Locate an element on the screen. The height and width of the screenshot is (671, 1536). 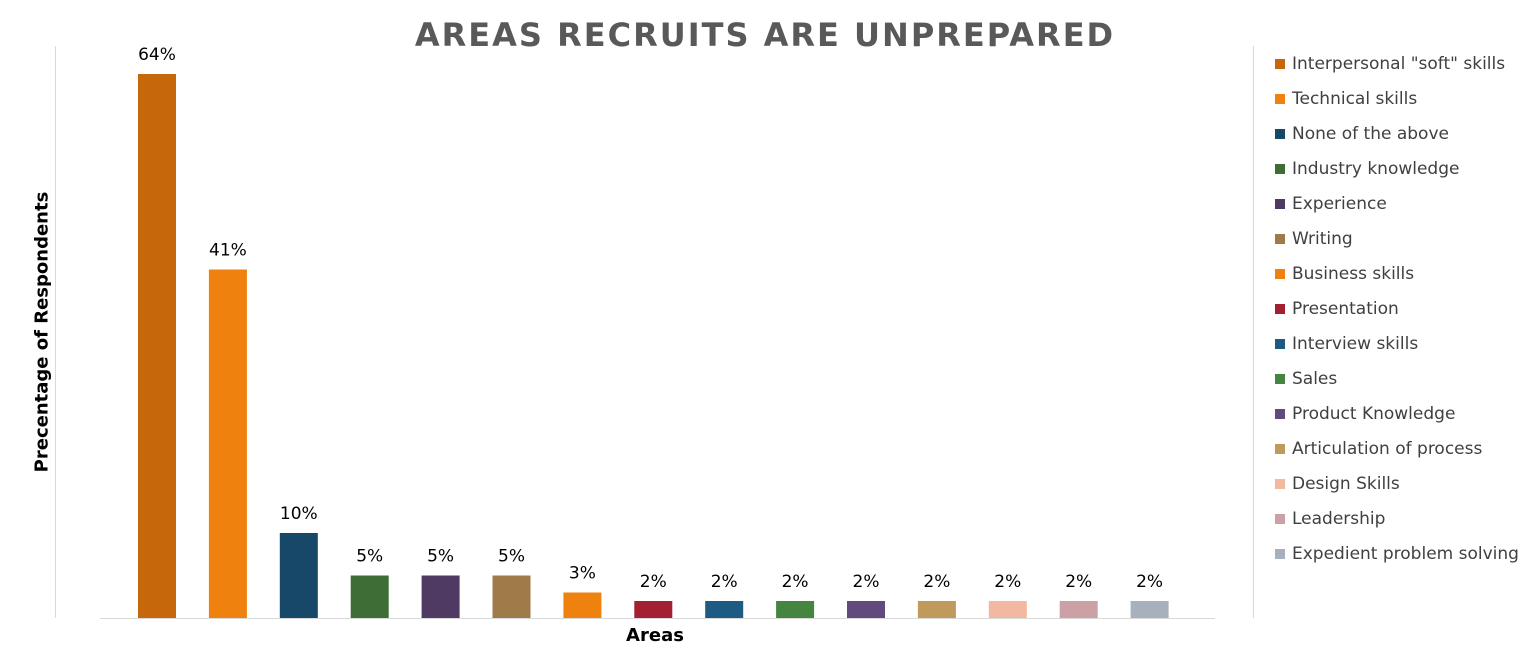
legend-item: Presentation is located at coordinates (1397, 308).